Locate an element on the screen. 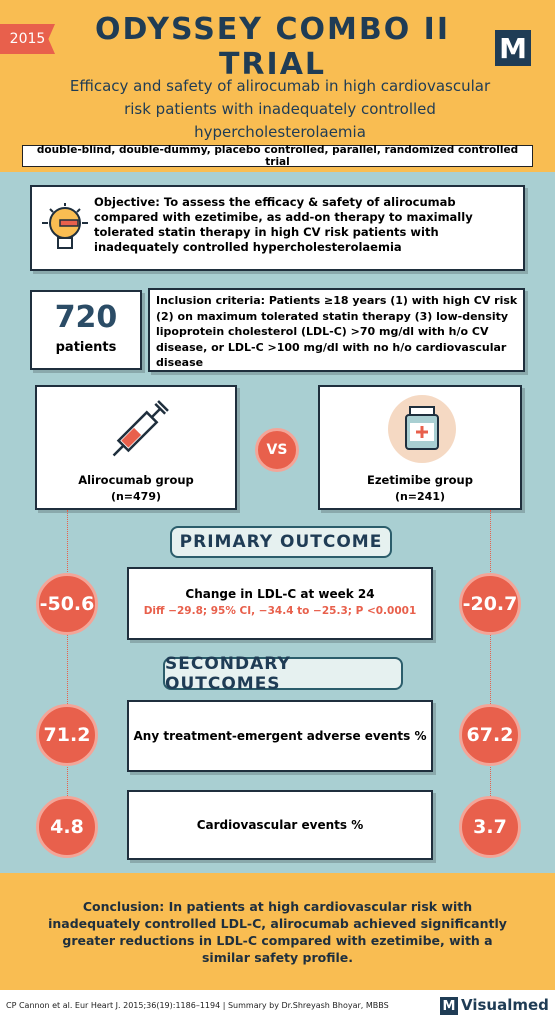  outcome-value: 3.7 is located at coordinates (490, 827).